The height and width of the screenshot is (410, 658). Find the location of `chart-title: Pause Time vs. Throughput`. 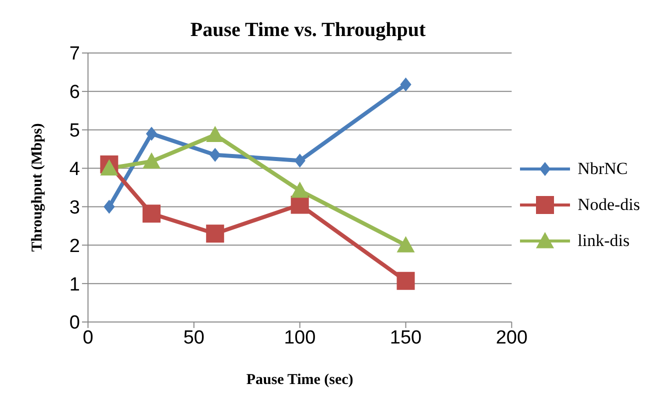

chart-title: Pause Time vs. Throughput is located at coordinates (308, 30).